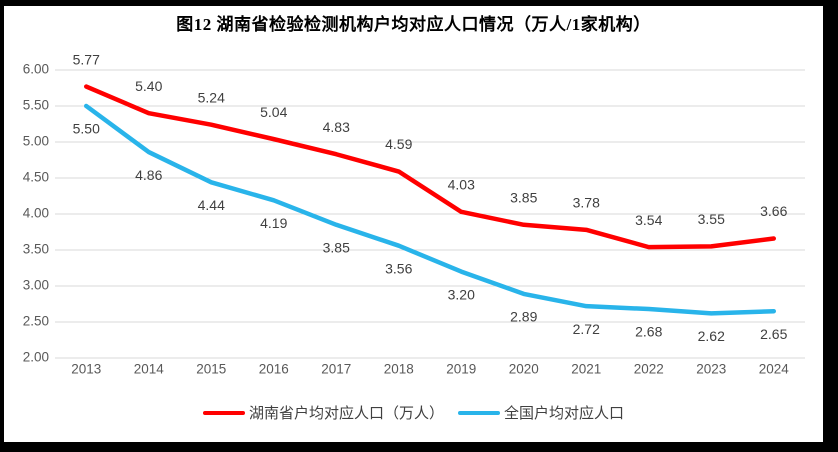  I want to click on data-label: 4.59, so click(398, 144).